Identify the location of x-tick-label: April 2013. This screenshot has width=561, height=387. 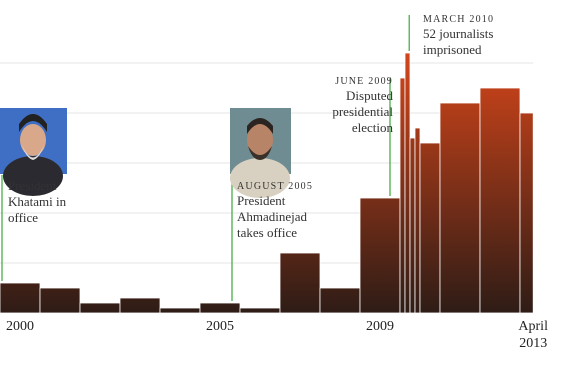
(533, 335).